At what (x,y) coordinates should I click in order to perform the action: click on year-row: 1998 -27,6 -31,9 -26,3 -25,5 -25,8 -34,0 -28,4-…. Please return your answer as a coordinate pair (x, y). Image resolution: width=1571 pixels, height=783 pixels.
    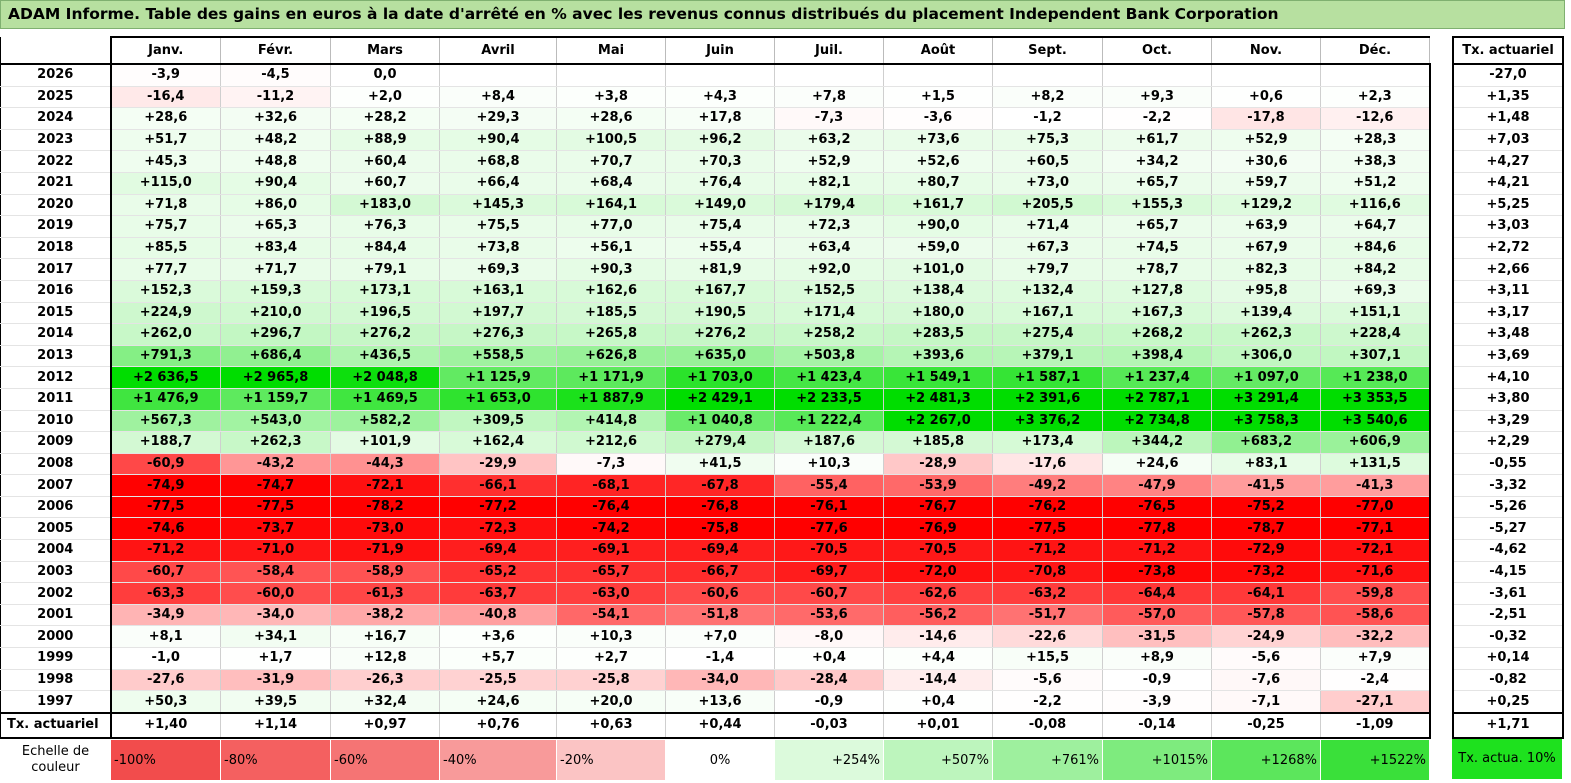
    Looking at the image, I should click on (715, 680).